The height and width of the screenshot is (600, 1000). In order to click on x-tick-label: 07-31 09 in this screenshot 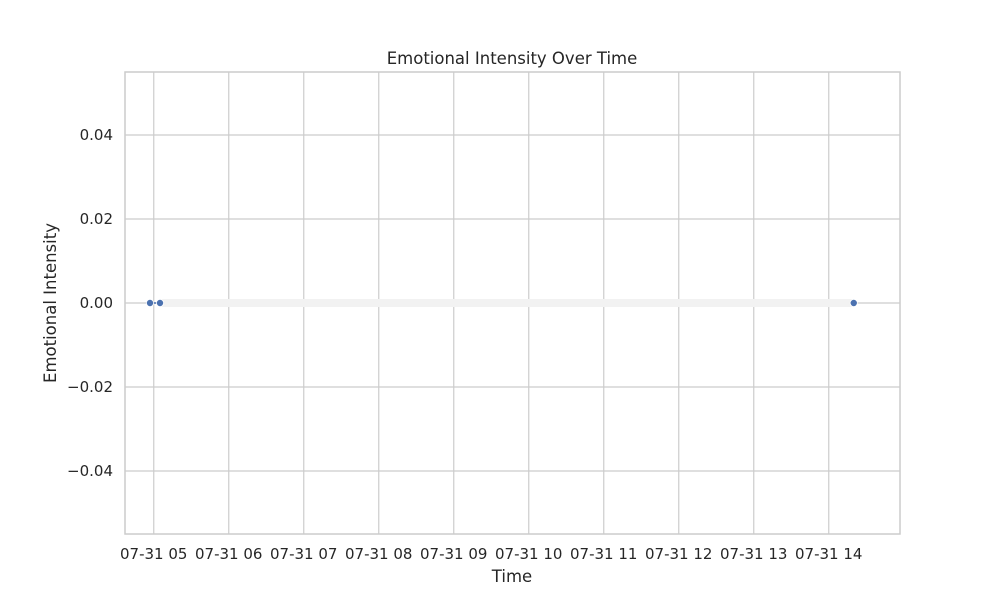, I will do `click(453, 554)`.